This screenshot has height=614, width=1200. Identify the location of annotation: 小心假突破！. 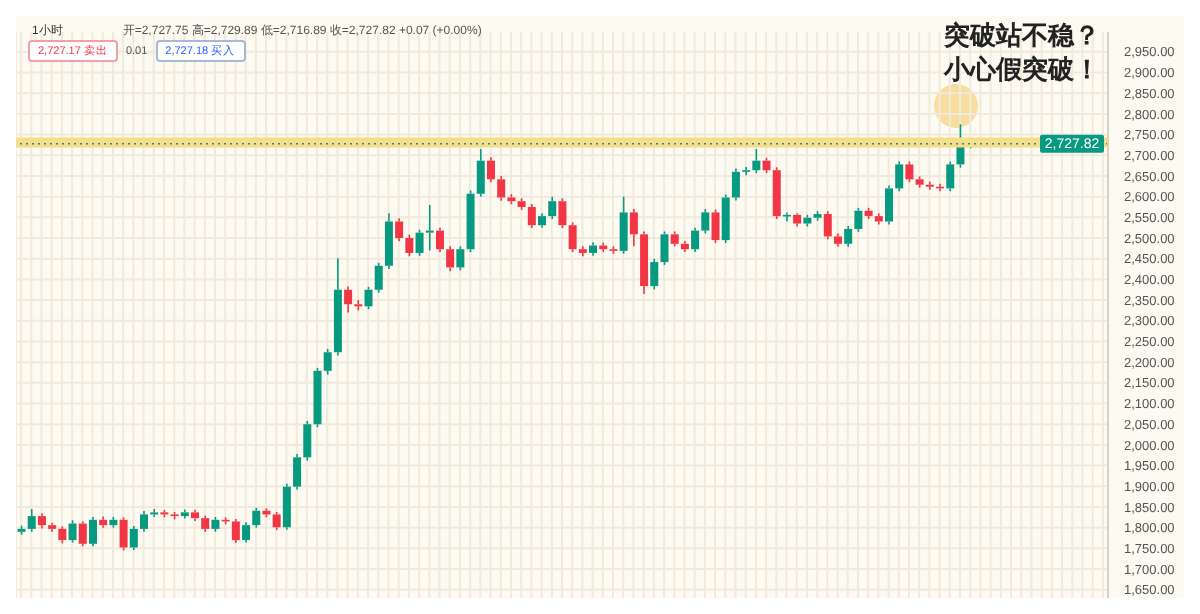
(1022, 71).